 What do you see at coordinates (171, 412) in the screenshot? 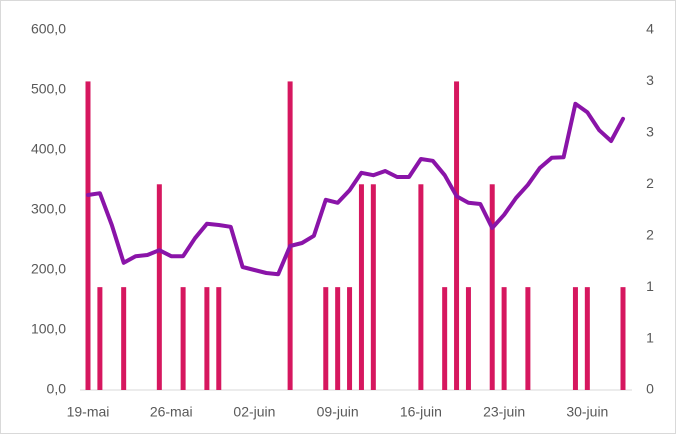
I see `x-tick-label: 26-mai` at bounding box center [171, 412].